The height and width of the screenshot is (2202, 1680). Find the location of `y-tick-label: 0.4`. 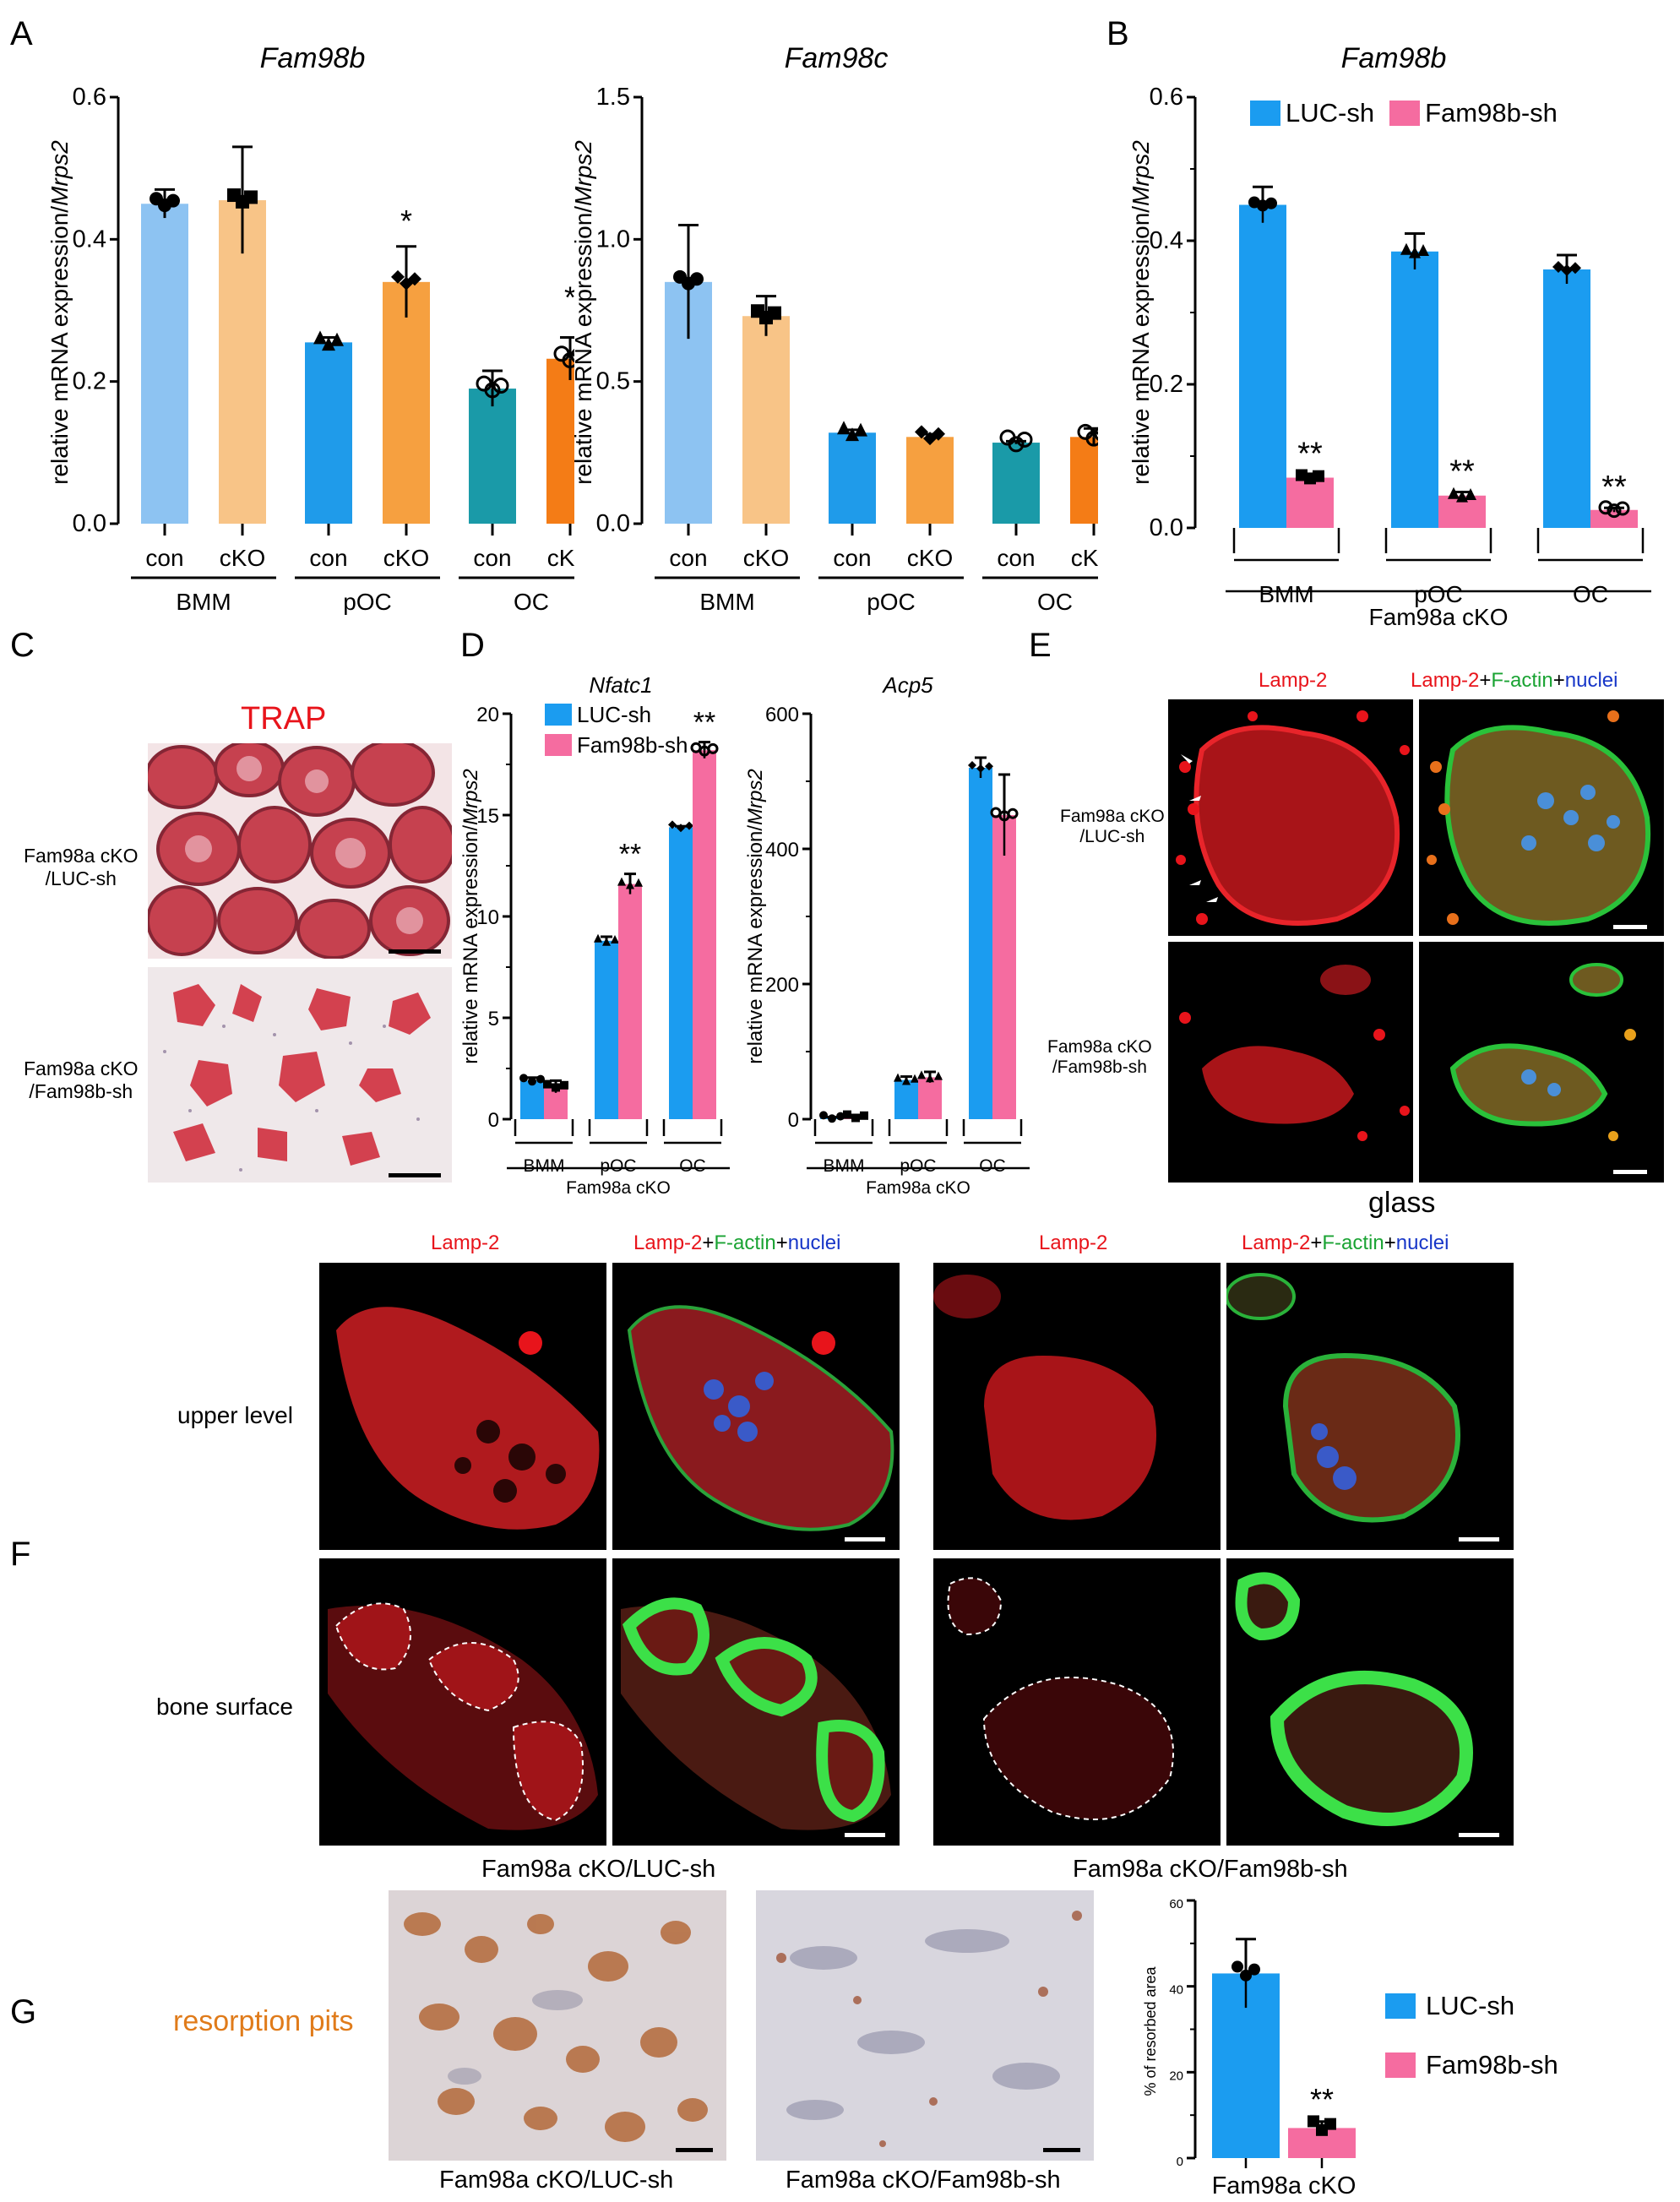

y-tick-label: 0.4 is located at coordinates (89, 239).